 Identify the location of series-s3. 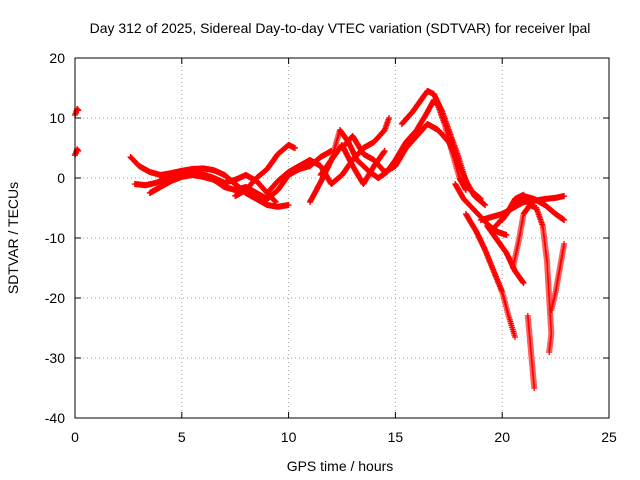
(209, 182).